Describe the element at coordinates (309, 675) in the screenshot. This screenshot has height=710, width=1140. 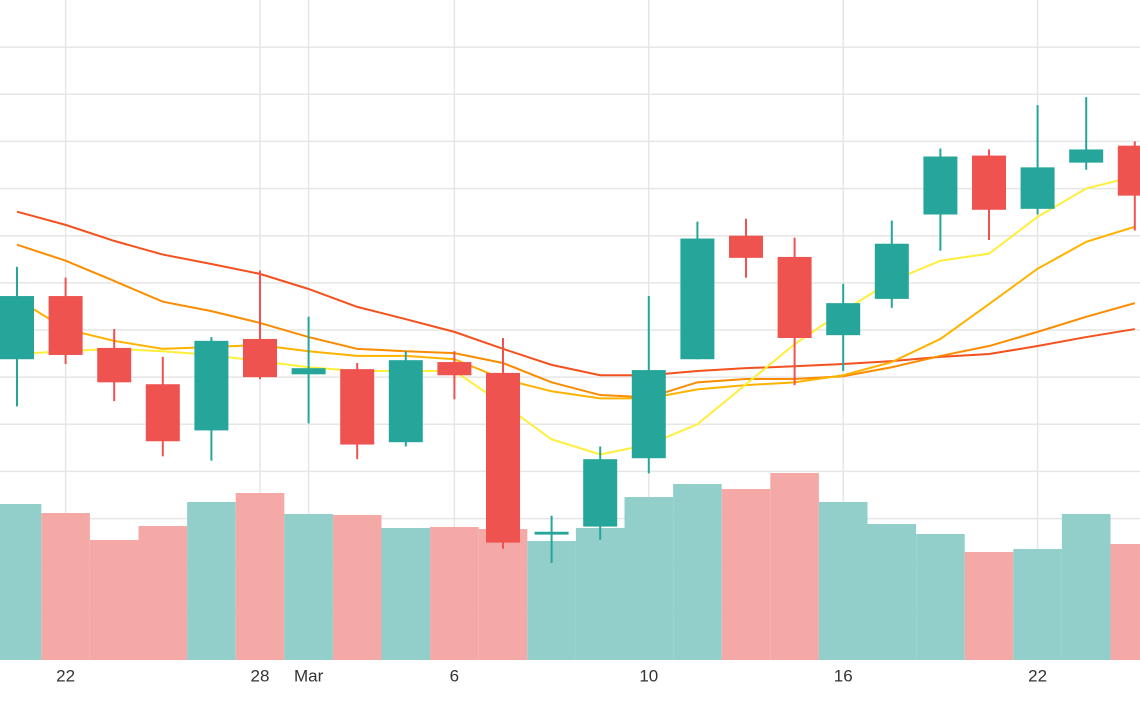
I see `x-tick-label: Mar` at that location.